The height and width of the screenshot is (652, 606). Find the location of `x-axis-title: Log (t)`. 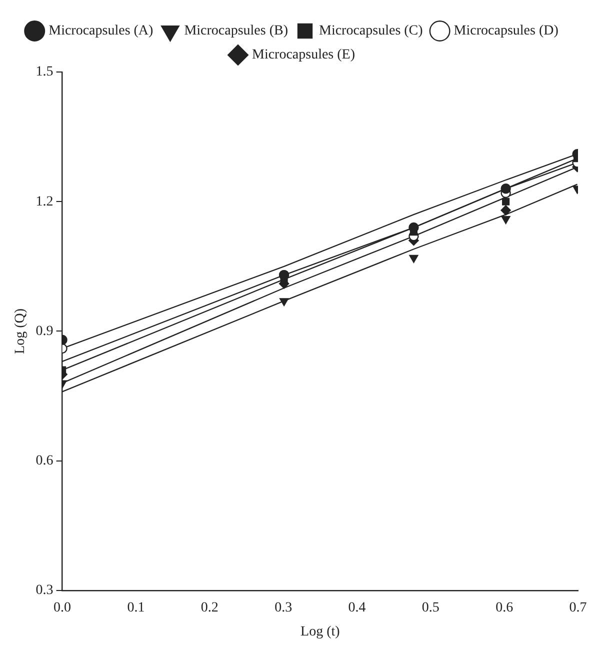

x-axis-title: Log (t) is located at coordinates (320, 632).